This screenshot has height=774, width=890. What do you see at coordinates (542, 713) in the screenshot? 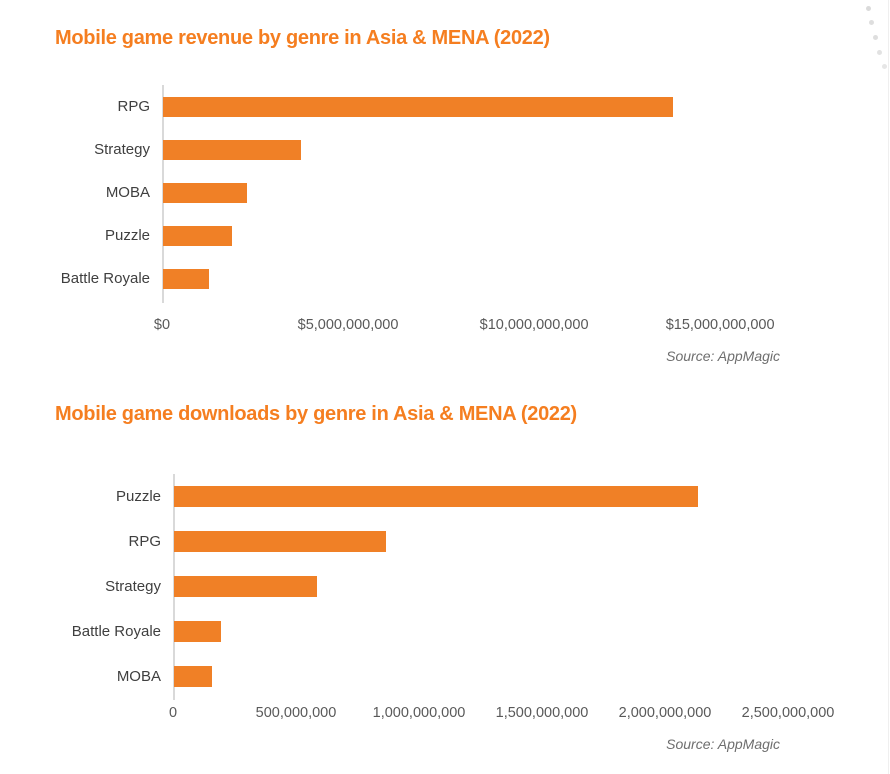
I see `x-axis-tick-label: 1,500,000,000` at bounding box center [542, 713].